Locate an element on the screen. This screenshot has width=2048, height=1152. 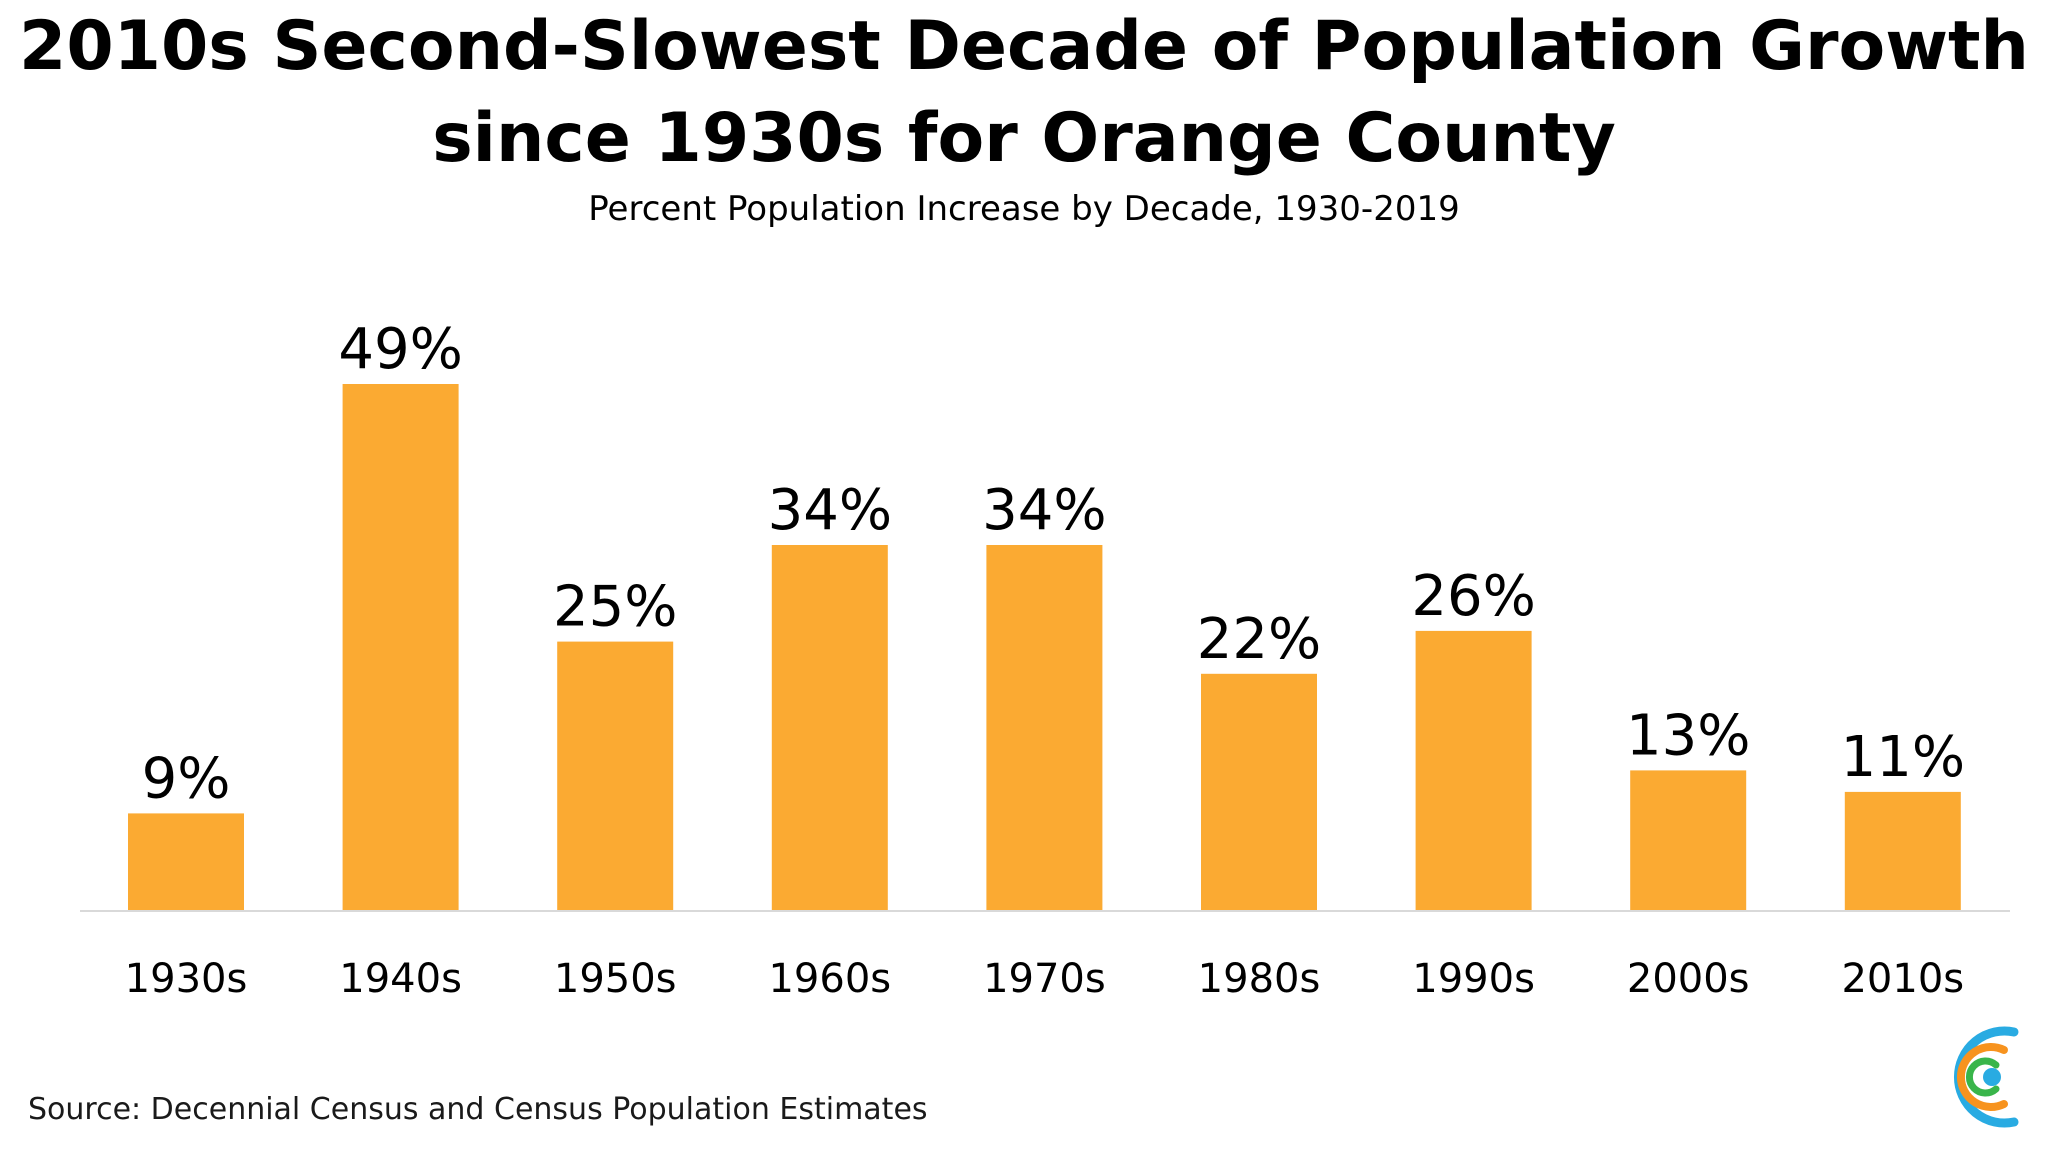
bar-1930s is located at coordinates (186, 861).